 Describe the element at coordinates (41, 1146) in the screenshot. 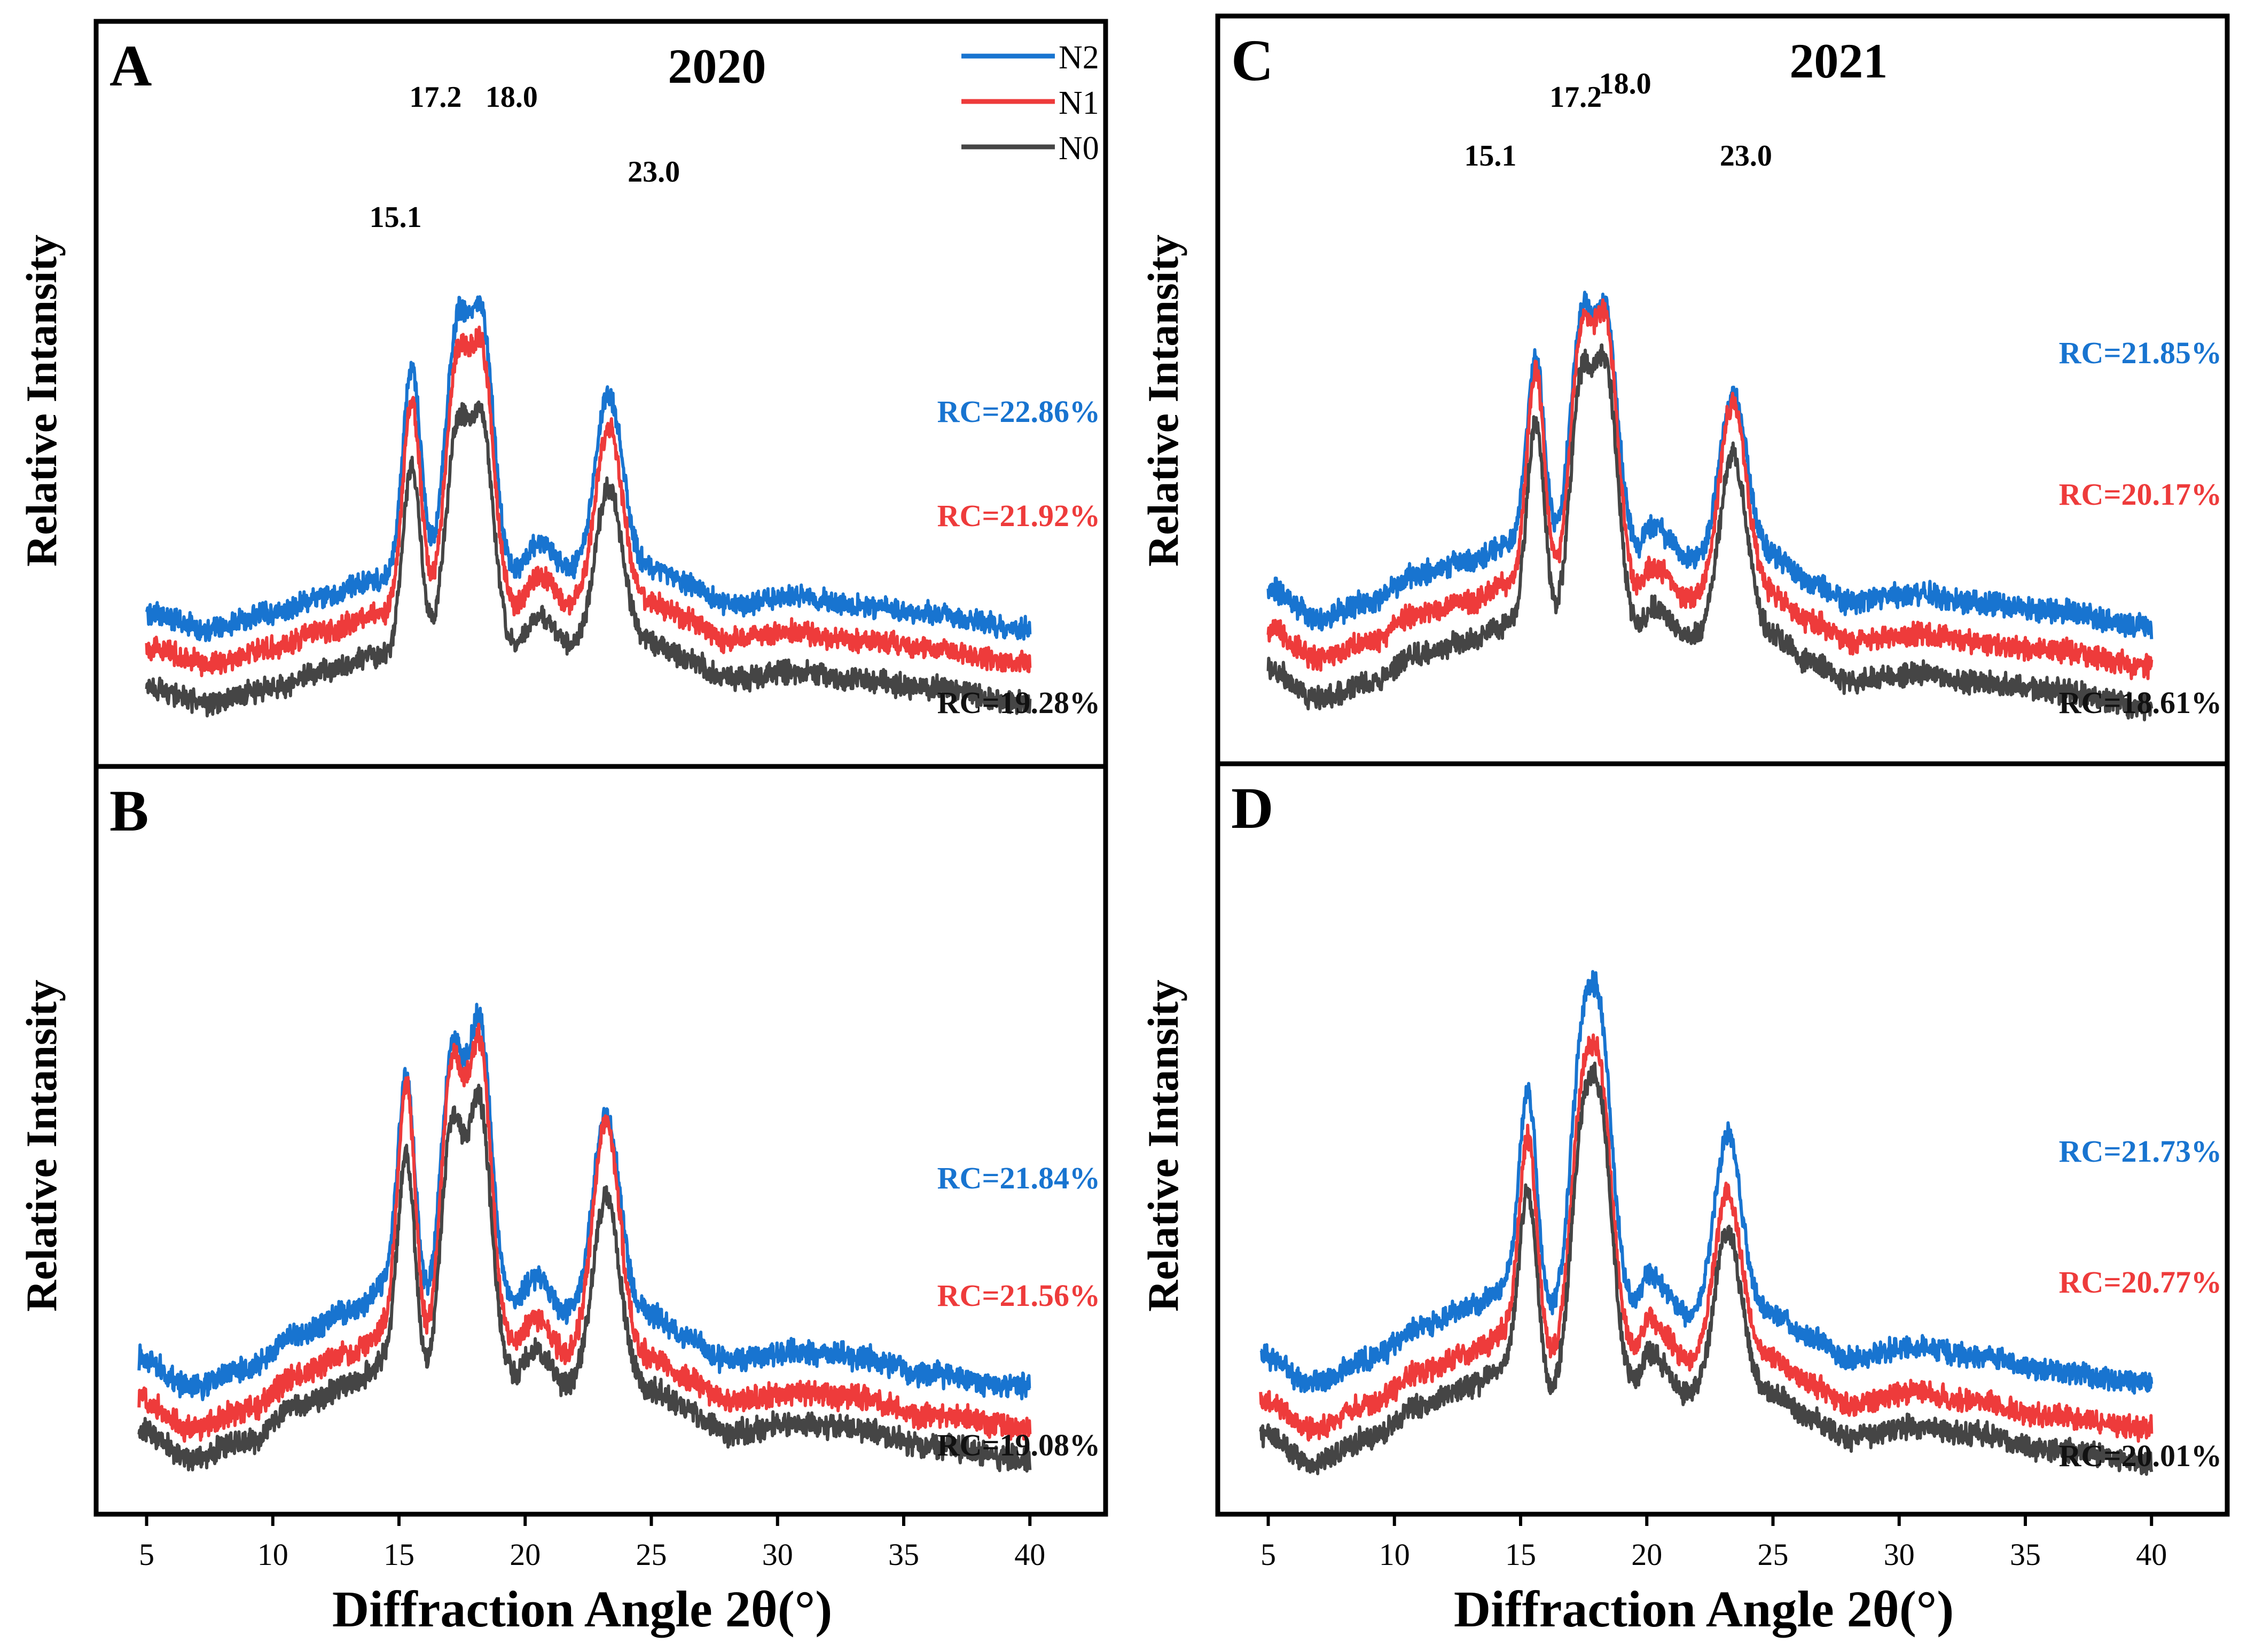

I see `ylabel-bottom-left: Relative Intansity` at that location.